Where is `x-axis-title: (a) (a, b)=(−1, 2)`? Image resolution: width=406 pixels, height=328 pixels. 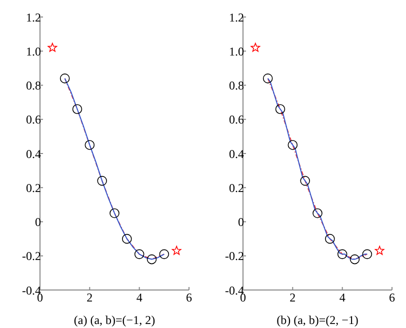 x-axis-title: (a) (a, b)=(−1, 2) is located at coordinates (115, 320).